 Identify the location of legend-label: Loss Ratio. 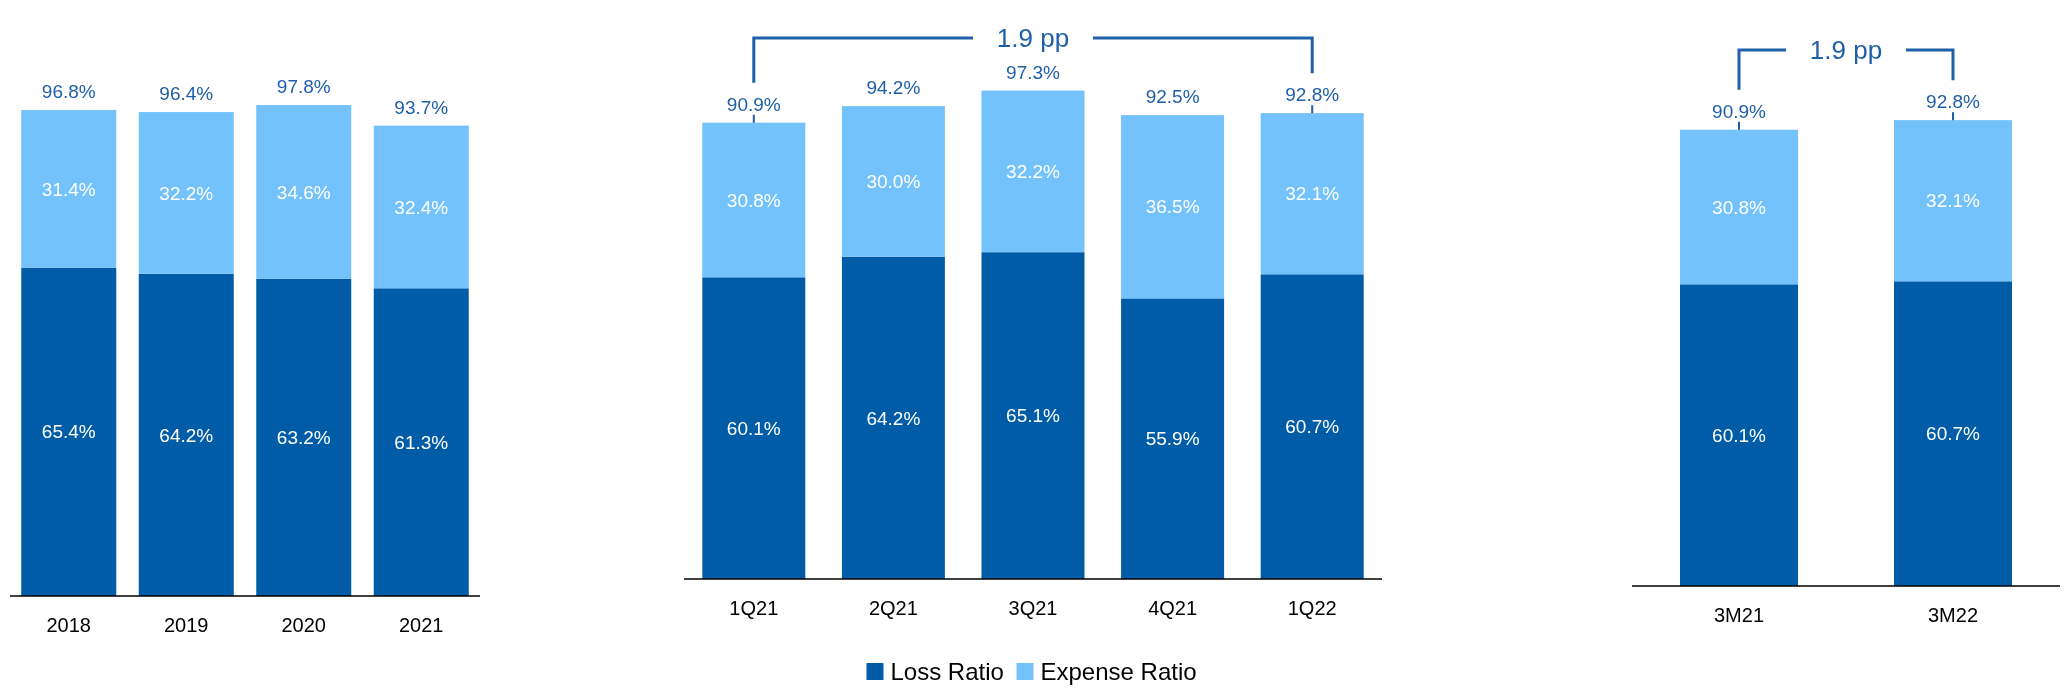
(947, 672).